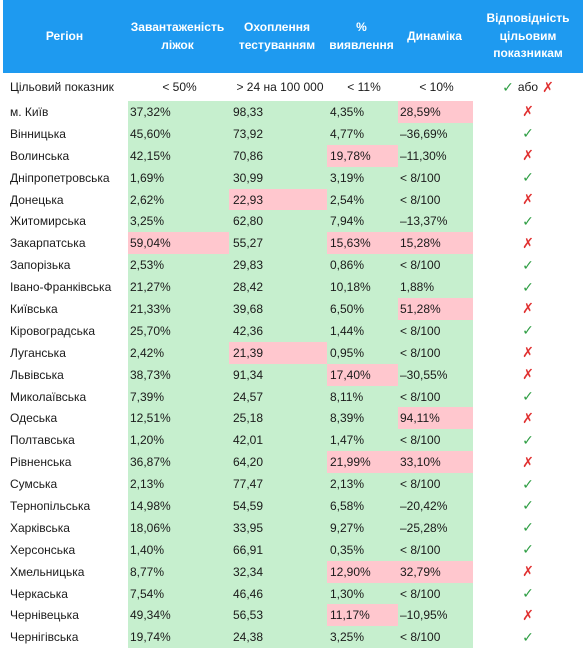 The width and height of the screenshot is (585, 652). I want to click on detection-cell: 7,94%, so click(362, 221).